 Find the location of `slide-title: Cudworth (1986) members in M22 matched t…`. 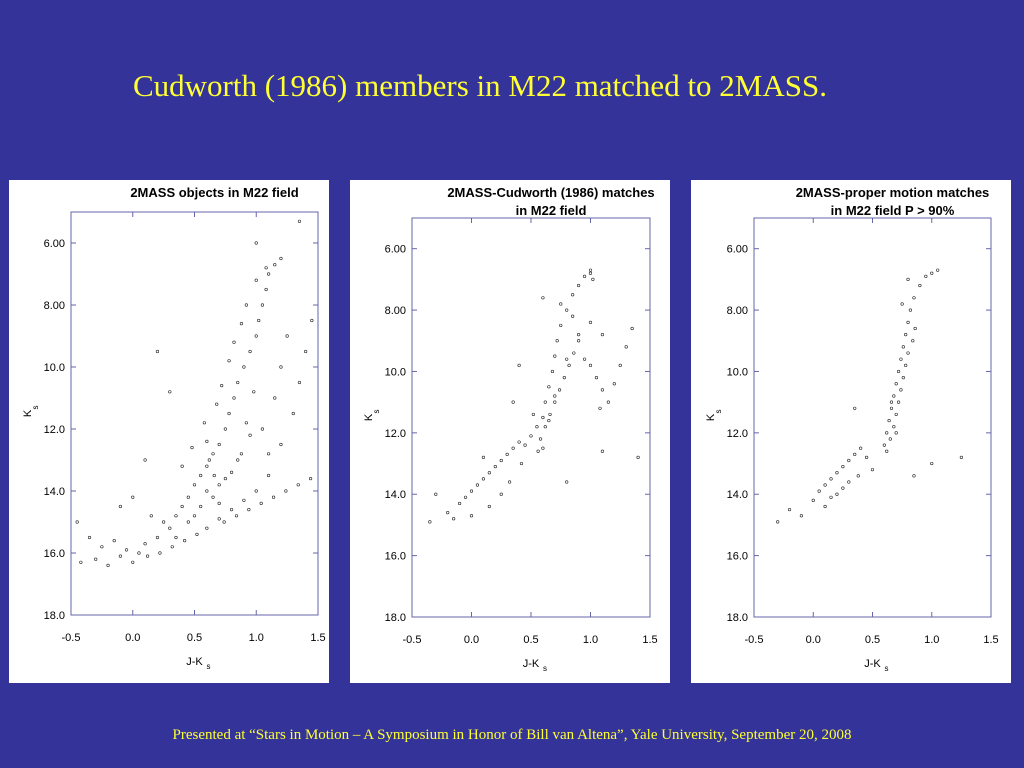

slide-title: Cudworth (1986) members in M22 matched t… is located at coordinates (479, 85).